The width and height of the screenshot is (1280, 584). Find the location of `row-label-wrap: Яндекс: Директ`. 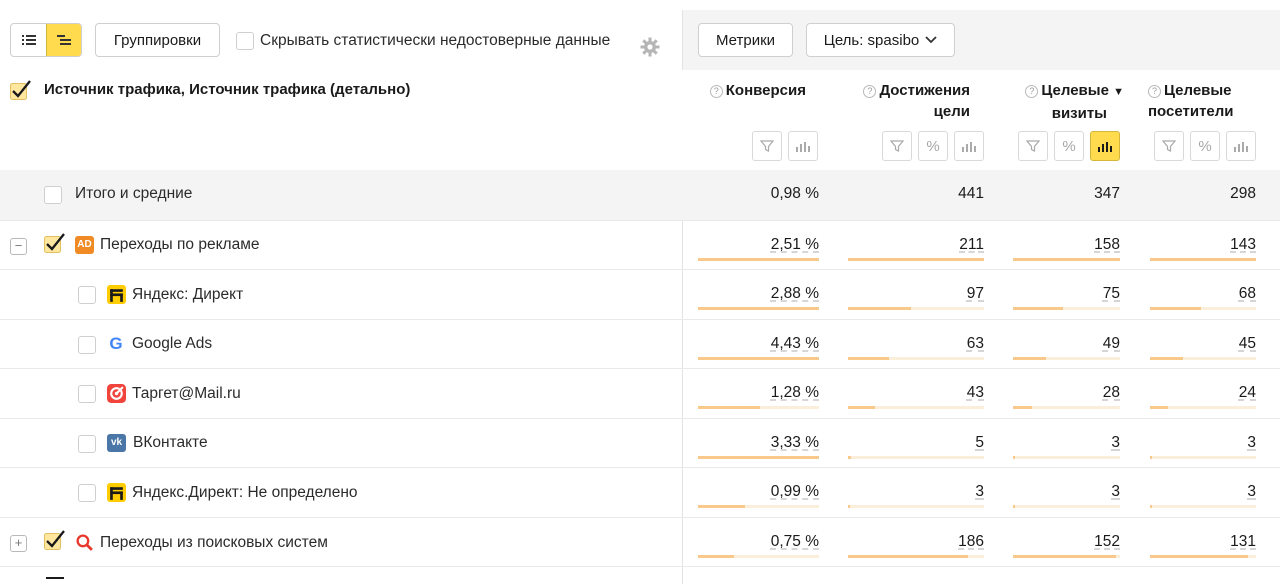

row-label-wrap: Яндекс: Директ is located at coordinates (175, 294).